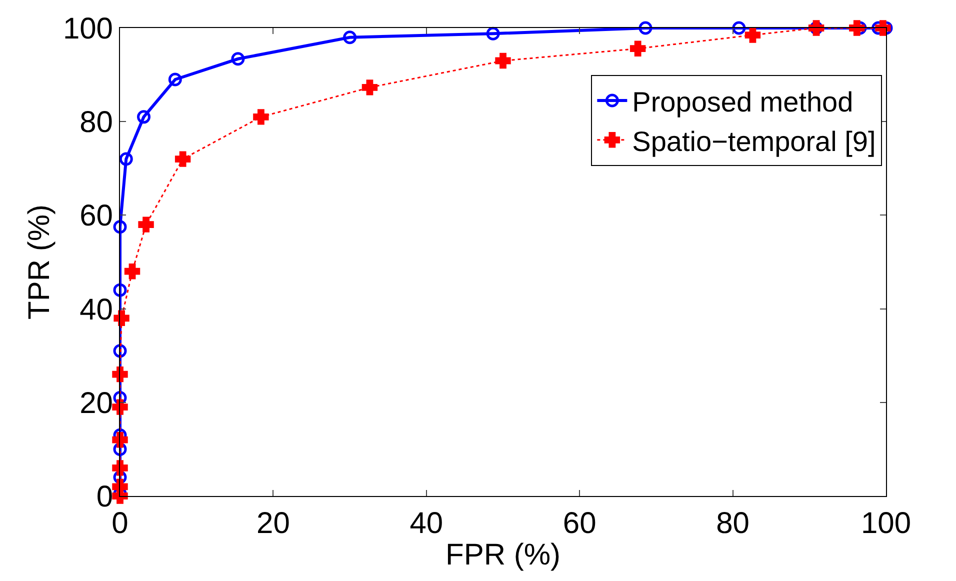 Image resolution: width=956 pixels, height=581 pixels. I want to click on x-tick-label: 100, so click(886, 523).